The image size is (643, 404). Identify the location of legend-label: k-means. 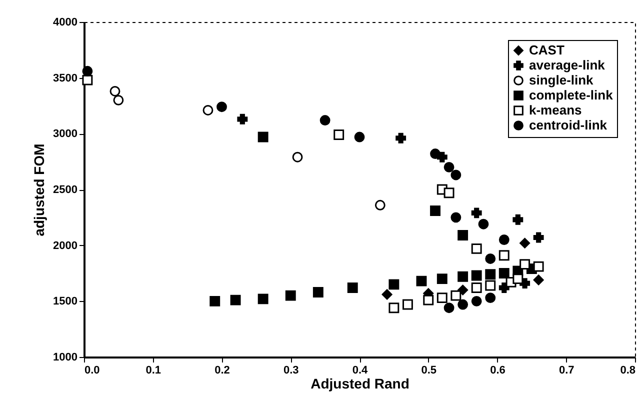
(555, 110).